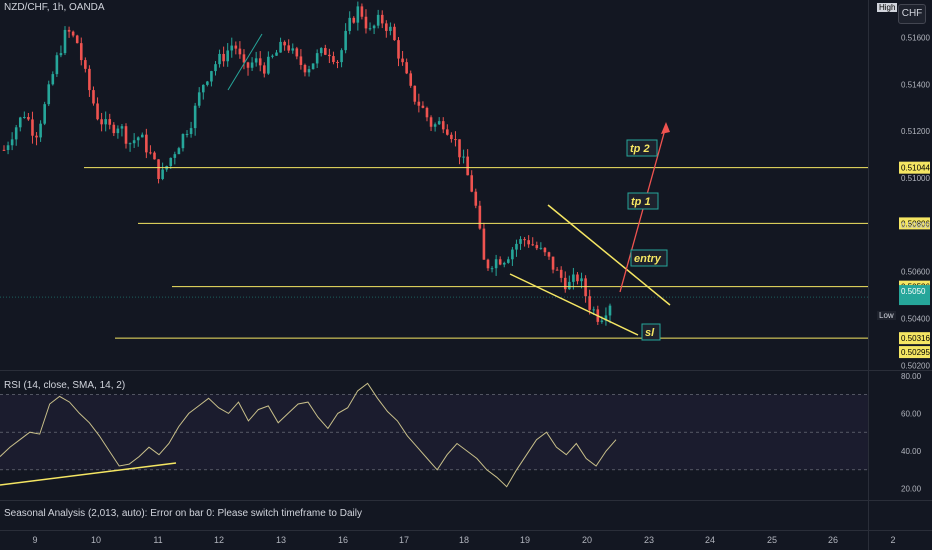  I want to click on wedge-lower-line, so click(574, 304).